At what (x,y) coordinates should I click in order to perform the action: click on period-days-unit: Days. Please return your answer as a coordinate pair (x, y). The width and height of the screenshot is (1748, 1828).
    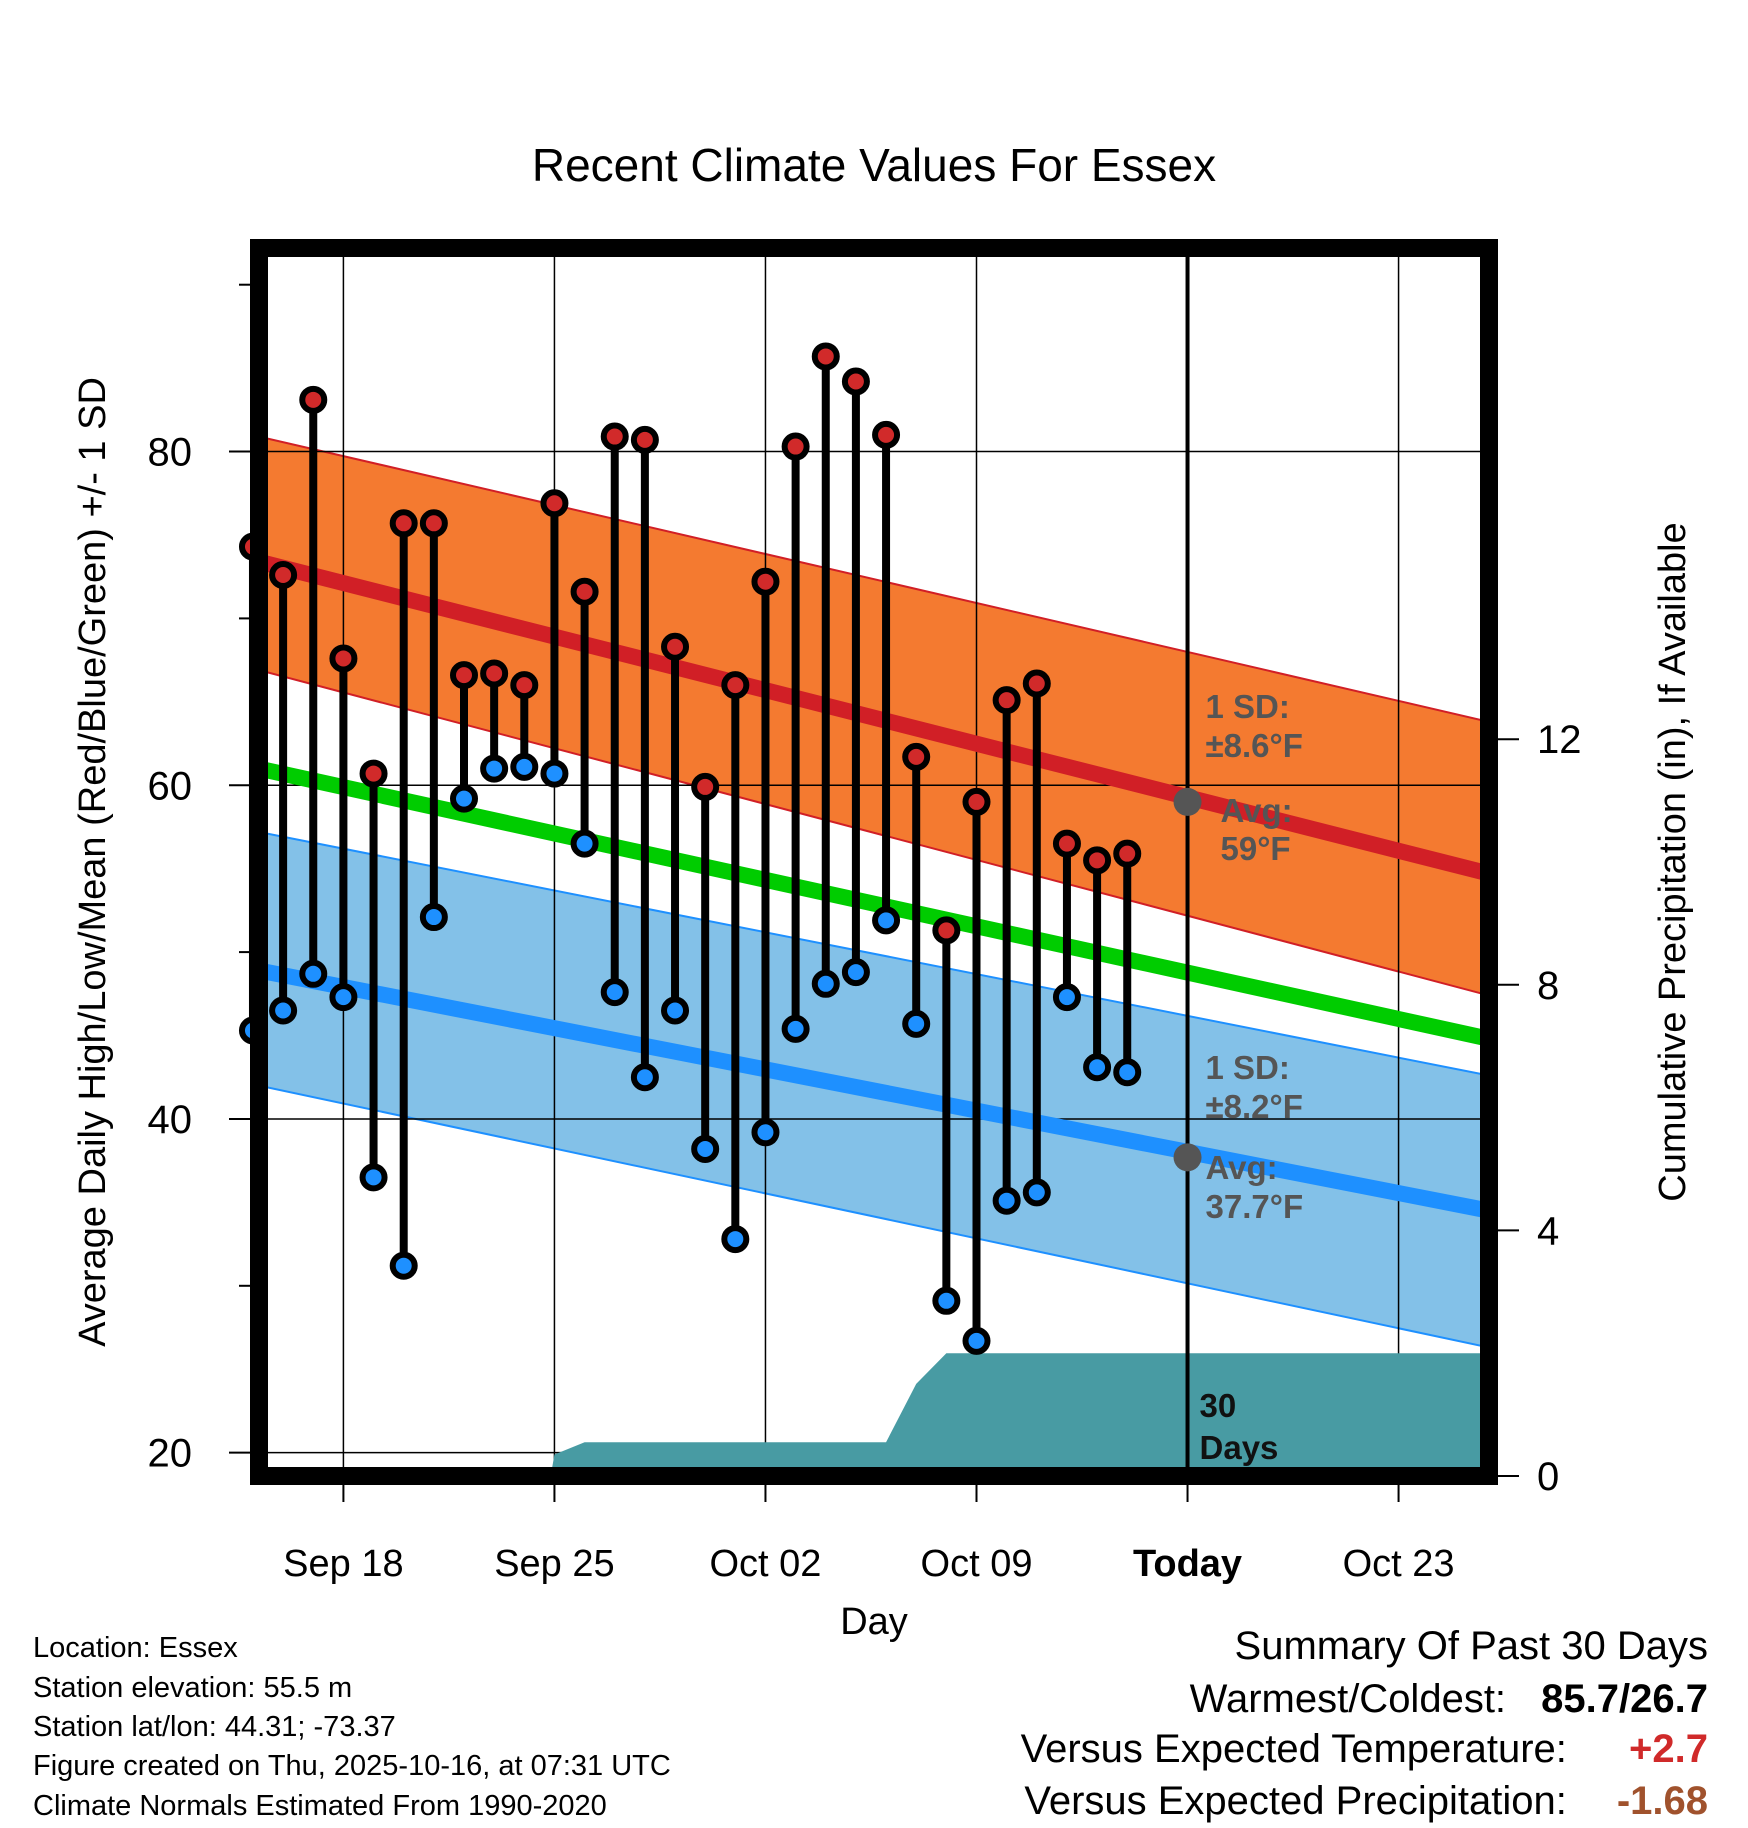
    Looking at the image, I should click on (1239, 1447).